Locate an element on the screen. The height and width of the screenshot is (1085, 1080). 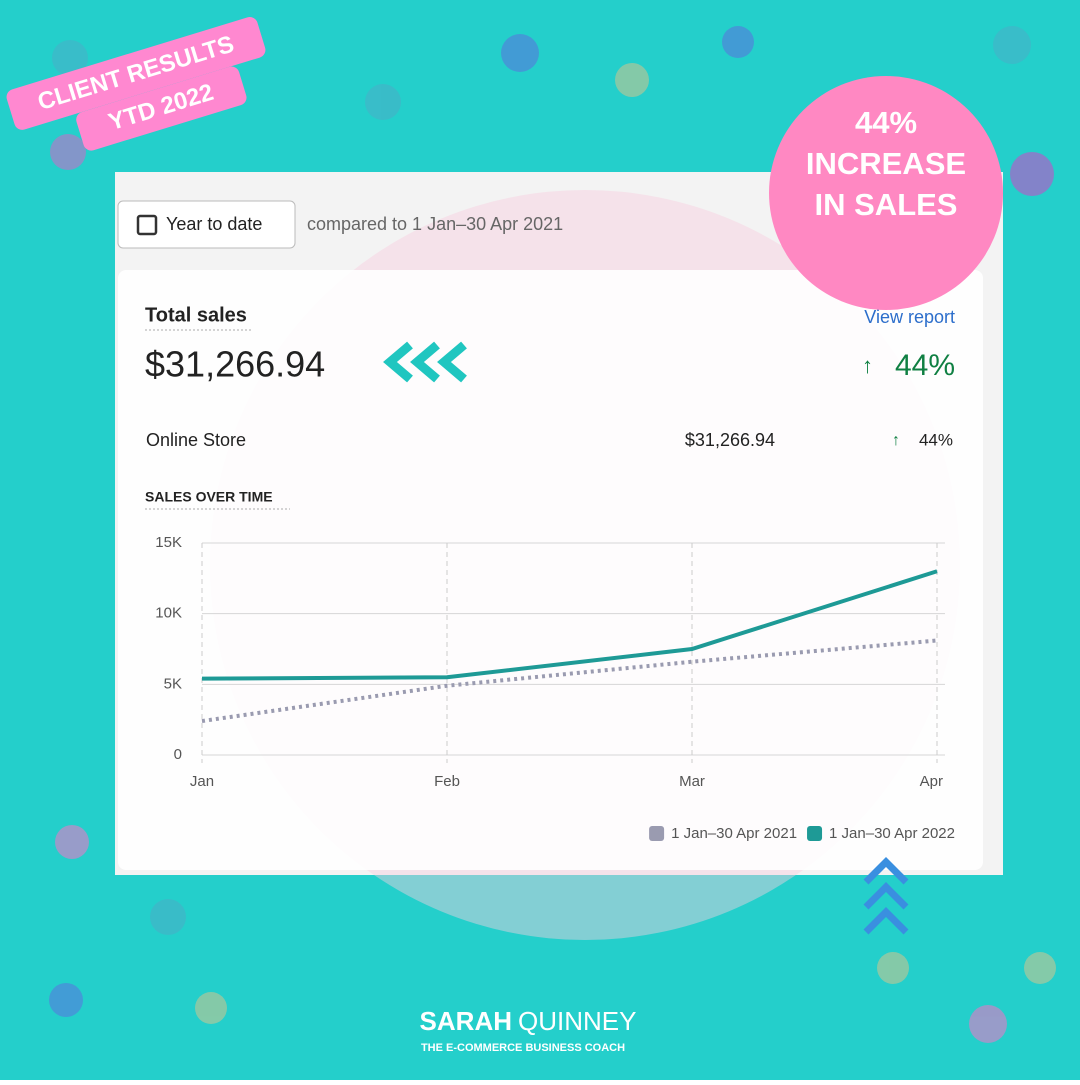
y-tick-label: 5K is located at coordinates (173, 683).